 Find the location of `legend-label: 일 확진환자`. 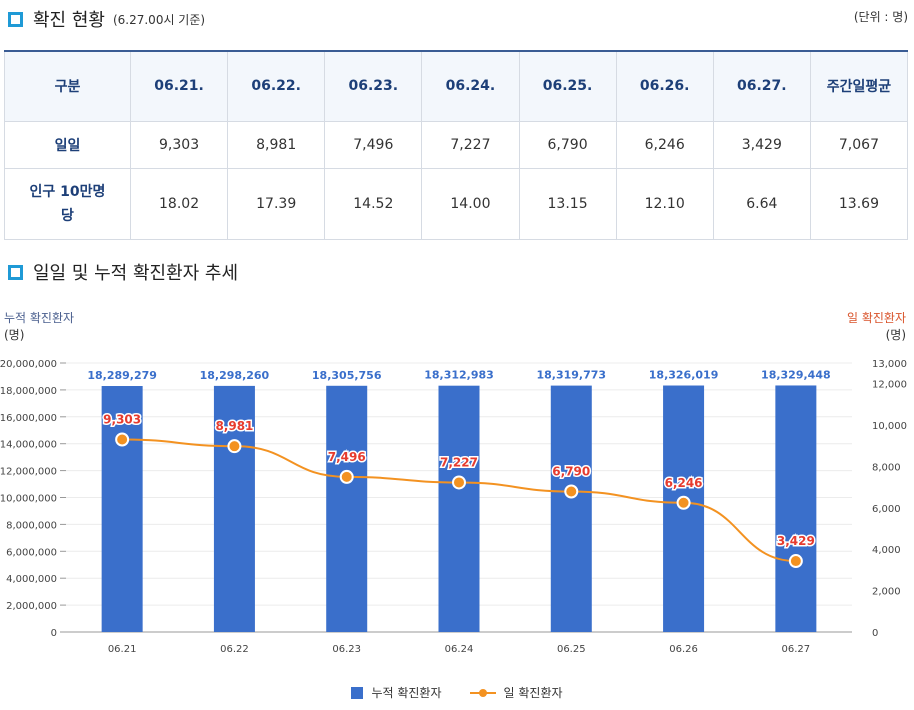

legend-label: 일 확진환자 is located at coordinates (533, 693).